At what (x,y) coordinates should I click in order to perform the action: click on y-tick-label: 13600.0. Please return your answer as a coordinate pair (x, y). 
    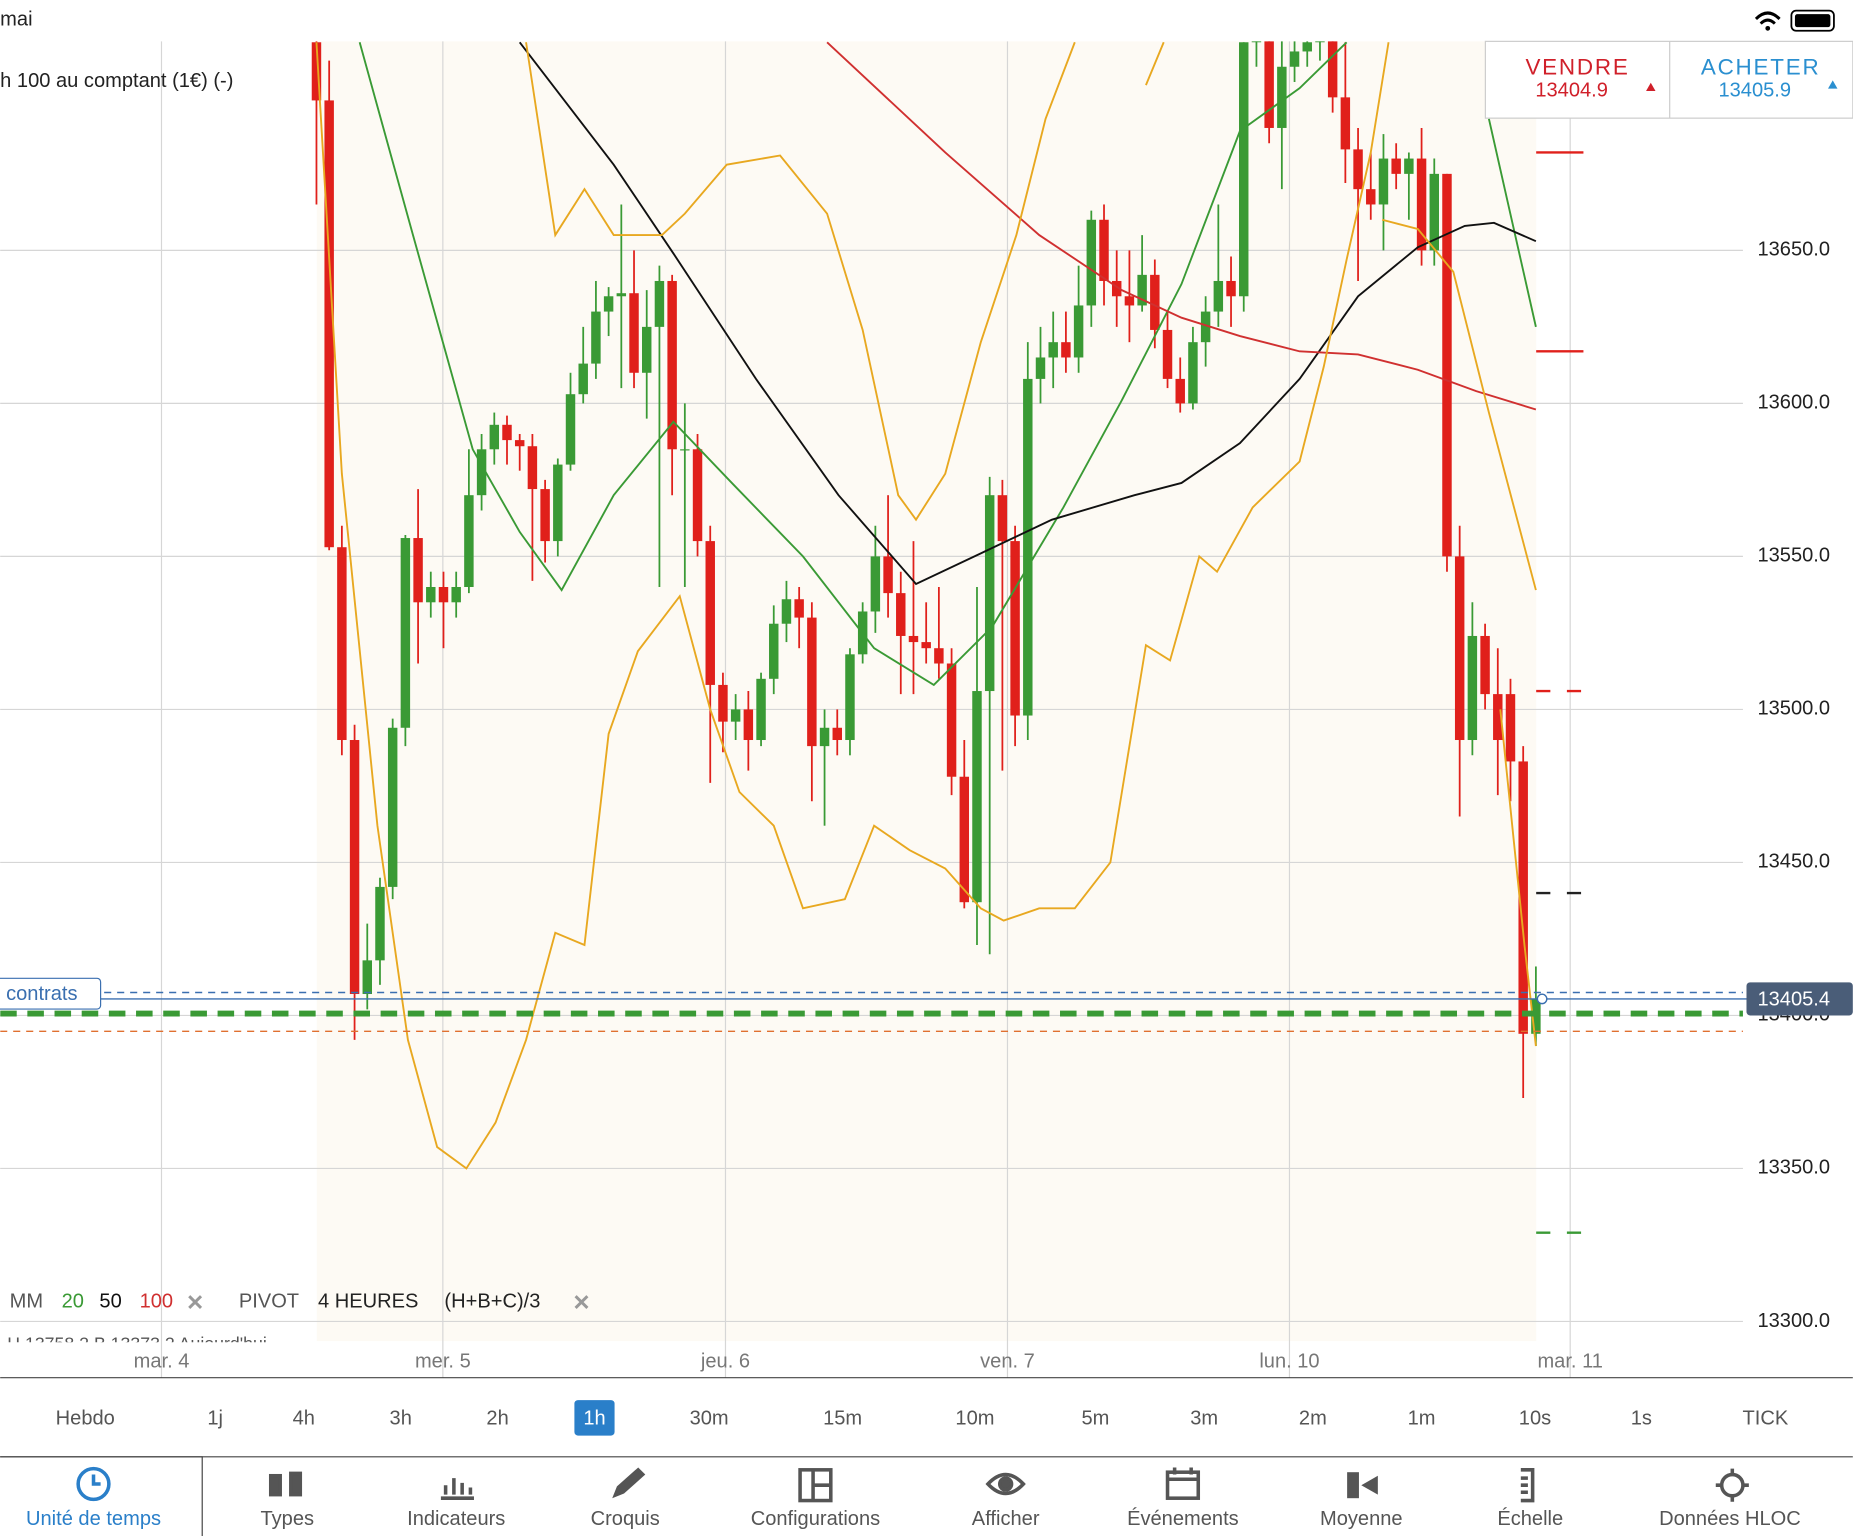
    Looking at the image, I should click on (1793, 403).